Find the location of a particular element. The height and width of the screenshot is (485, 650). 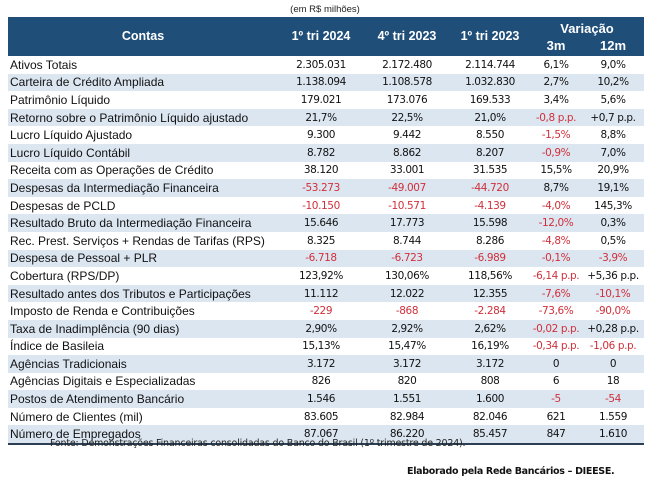

table-row: Agências Tradicionais 3.172 3.172 3.172 0 0 is located at coordinates (326, 364).